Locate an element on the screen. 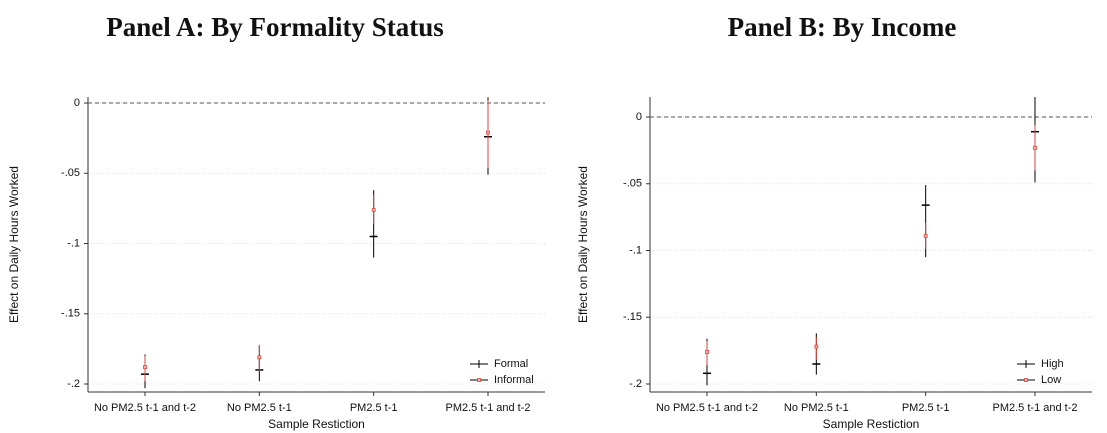 The image size is (1107, 433). legend-label: Low is located at coordinates (1051, 380).